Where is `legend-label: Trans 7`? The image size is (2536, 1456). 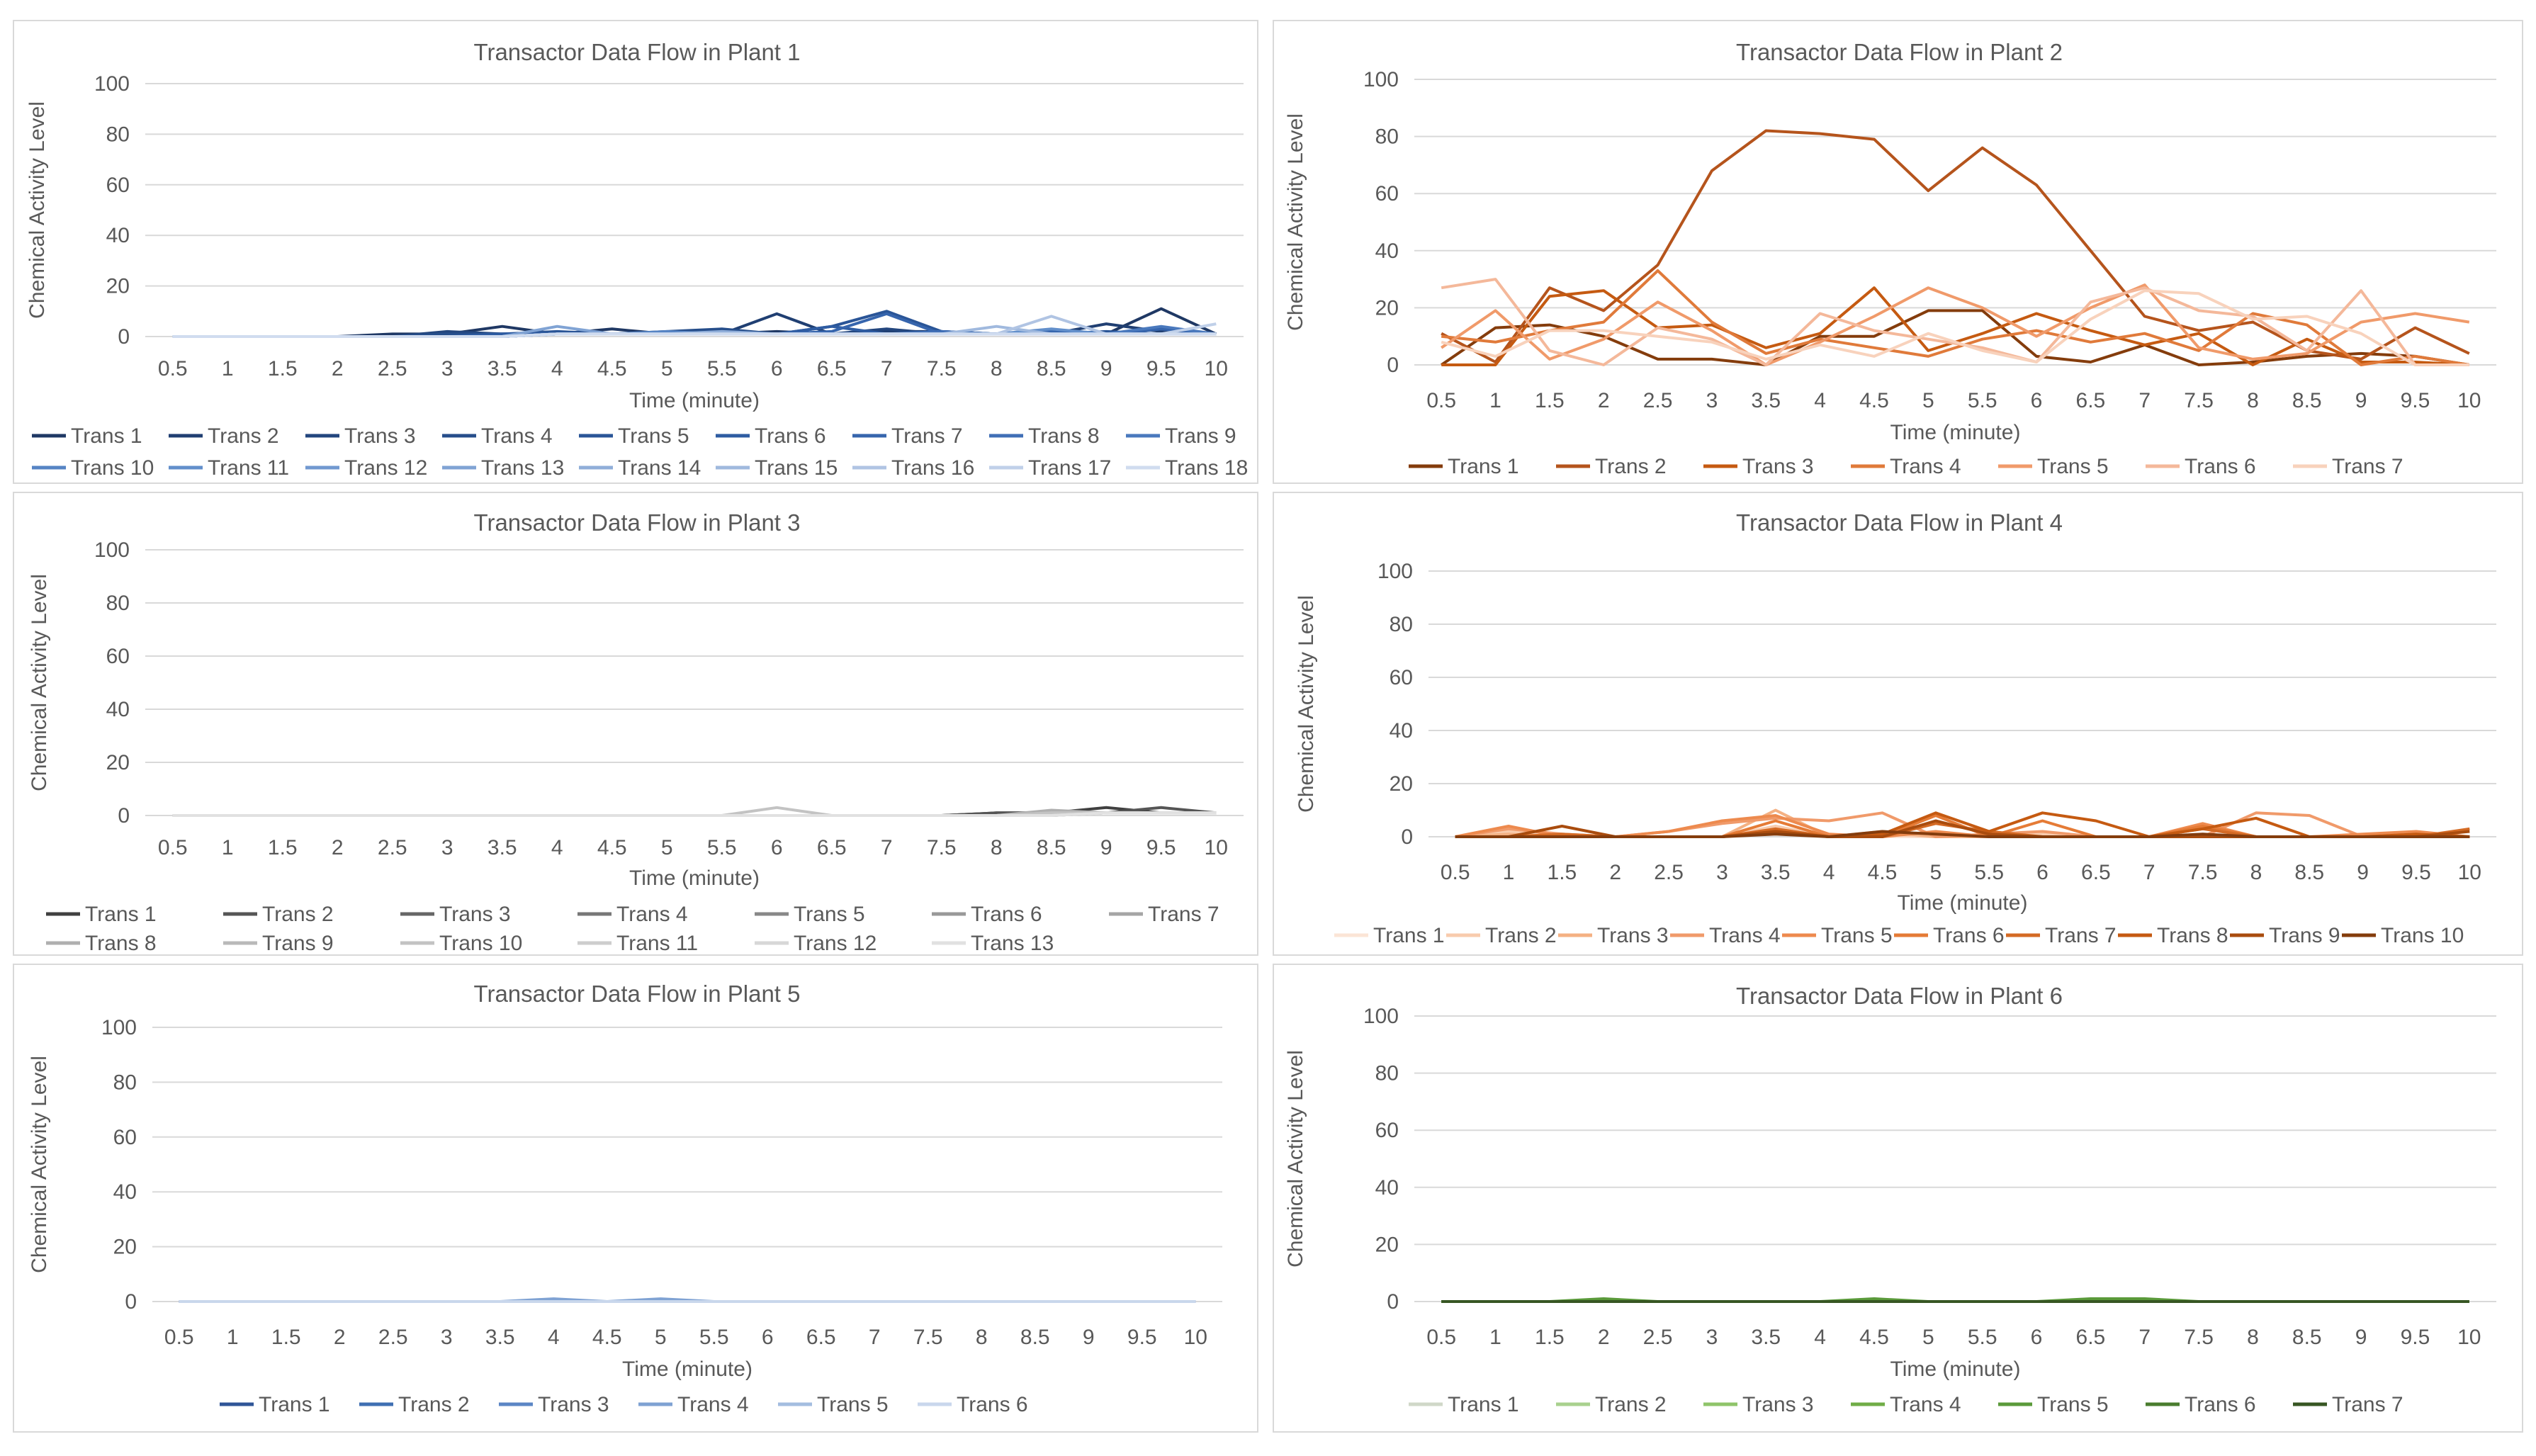 legend-label: Trans 7 is located at coordinates (1183, 915).